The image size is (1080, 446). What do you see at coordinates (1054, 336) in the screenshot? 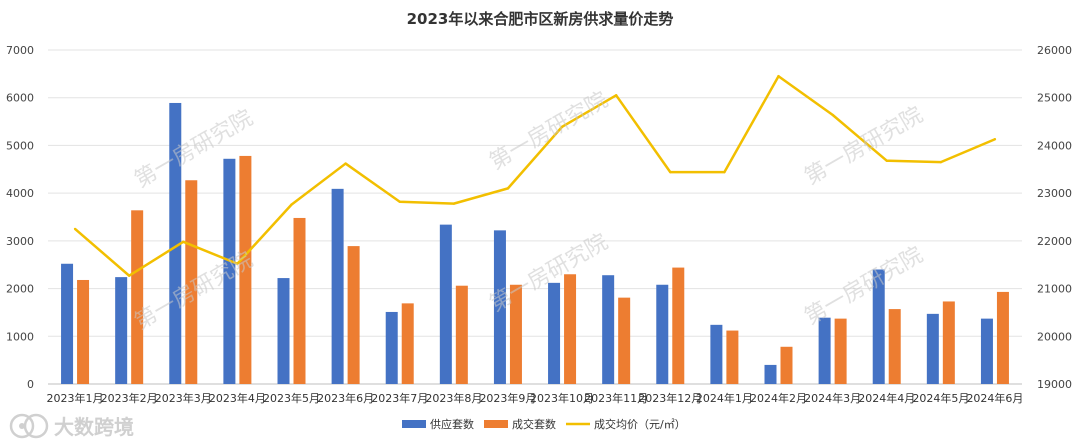
I see `right-axis-tick-label: 20000` at bounding box center [1054, 336].